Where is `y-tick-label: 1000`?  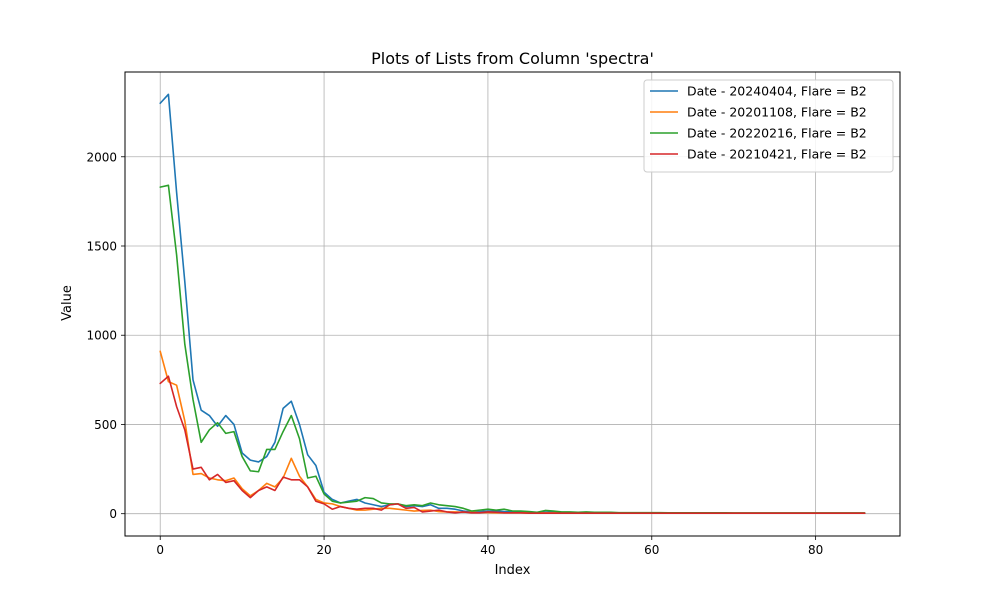
y-tick-label: 1000 is located at coordinates (101, 336).